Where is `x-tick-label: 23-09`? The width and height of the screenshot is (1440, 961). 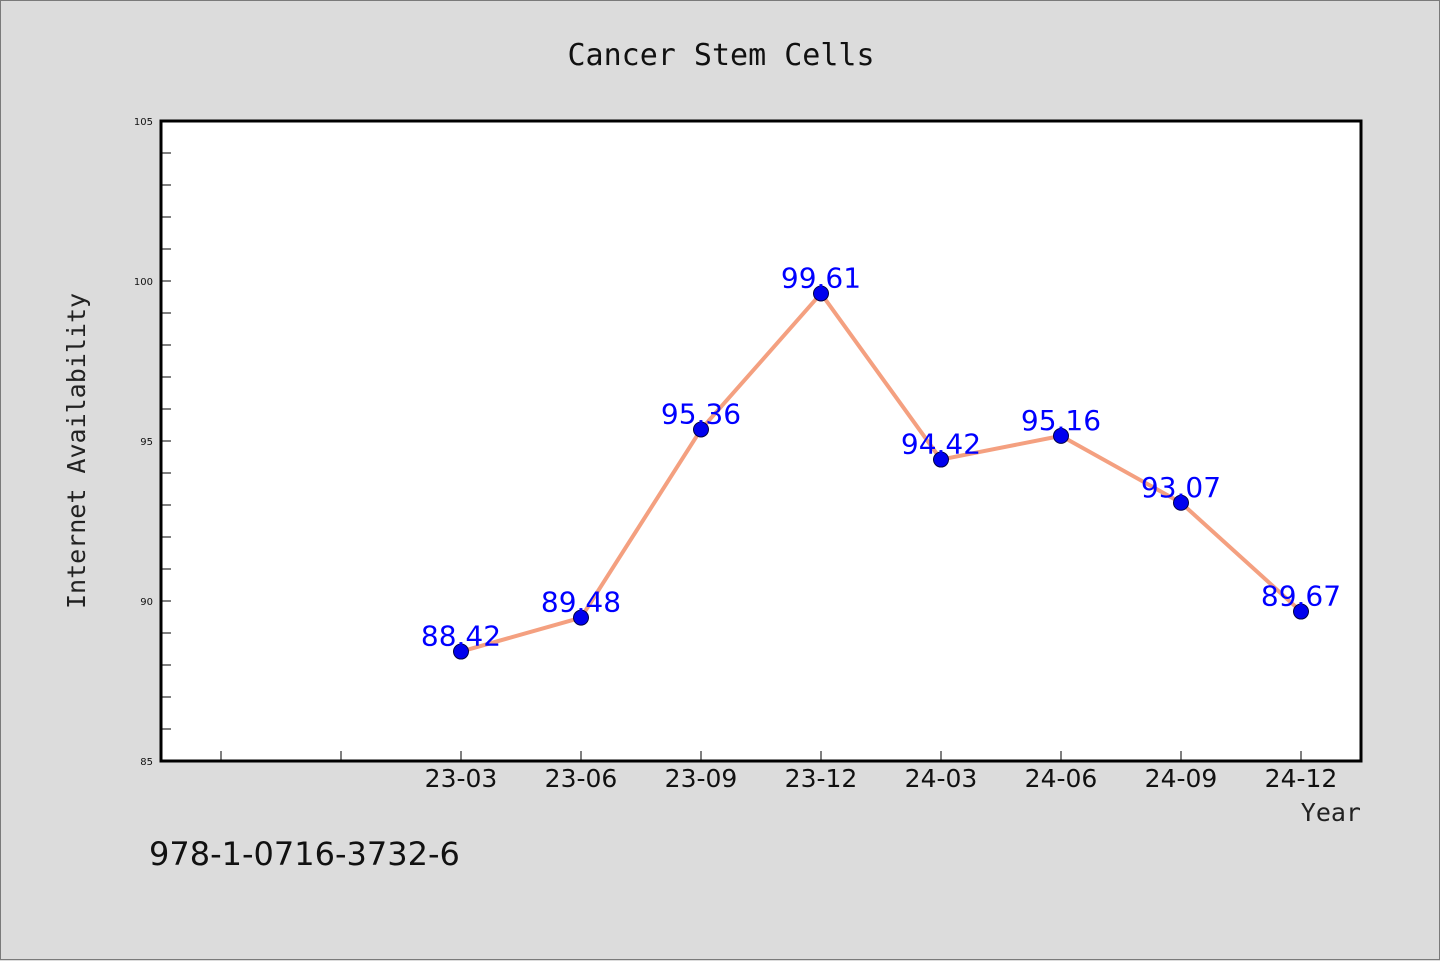
x-tick-label: 23-09 is located at coordinates (701, 778).